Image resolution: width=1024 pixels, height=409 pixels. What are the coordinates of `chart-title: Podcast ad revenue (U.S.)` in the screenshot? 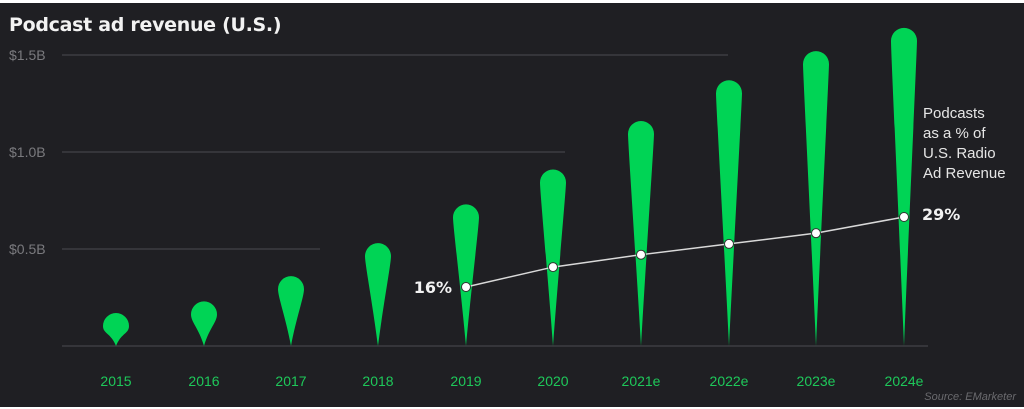 It's located at (145, 25).